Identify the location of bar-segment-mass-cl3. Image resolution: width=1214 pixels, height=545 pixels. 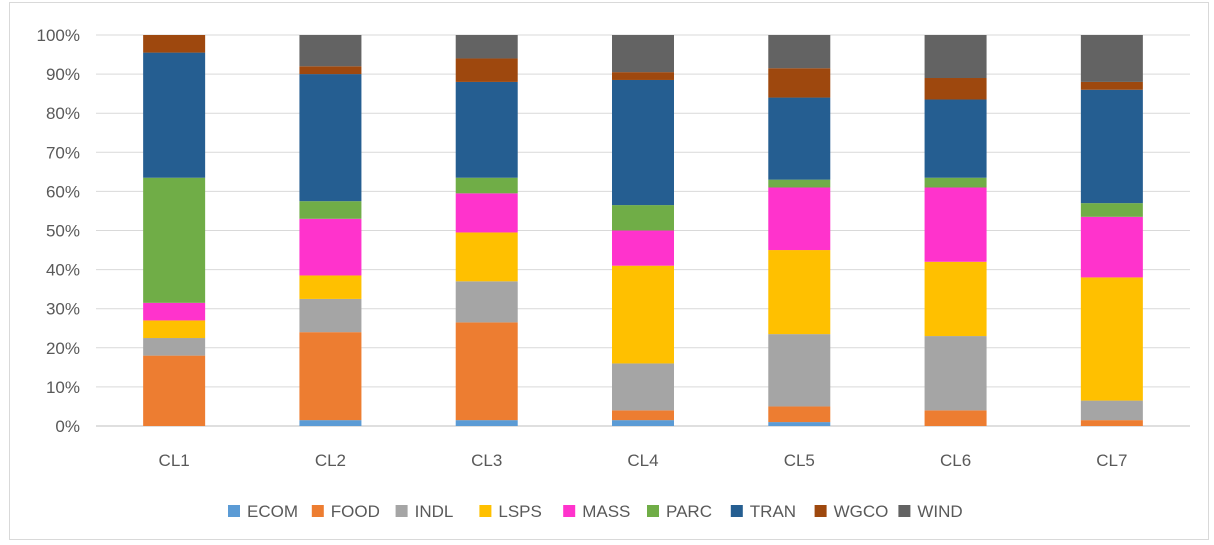
(486, 213).